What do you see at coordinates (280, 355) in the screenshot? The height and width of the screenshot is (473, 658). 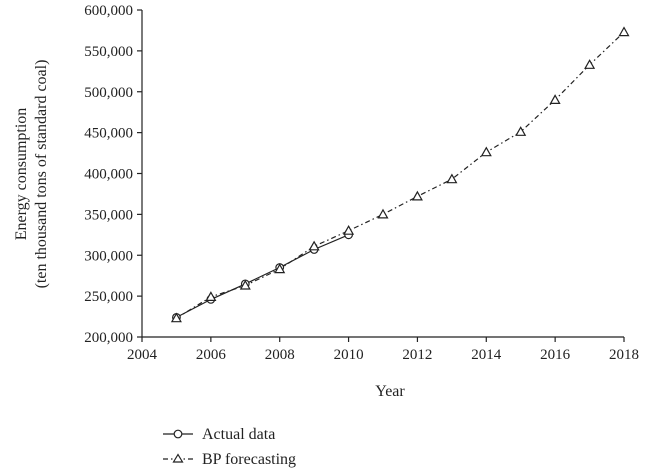 I see `x-tick-label: 2008` at bounding box center [280, 355].